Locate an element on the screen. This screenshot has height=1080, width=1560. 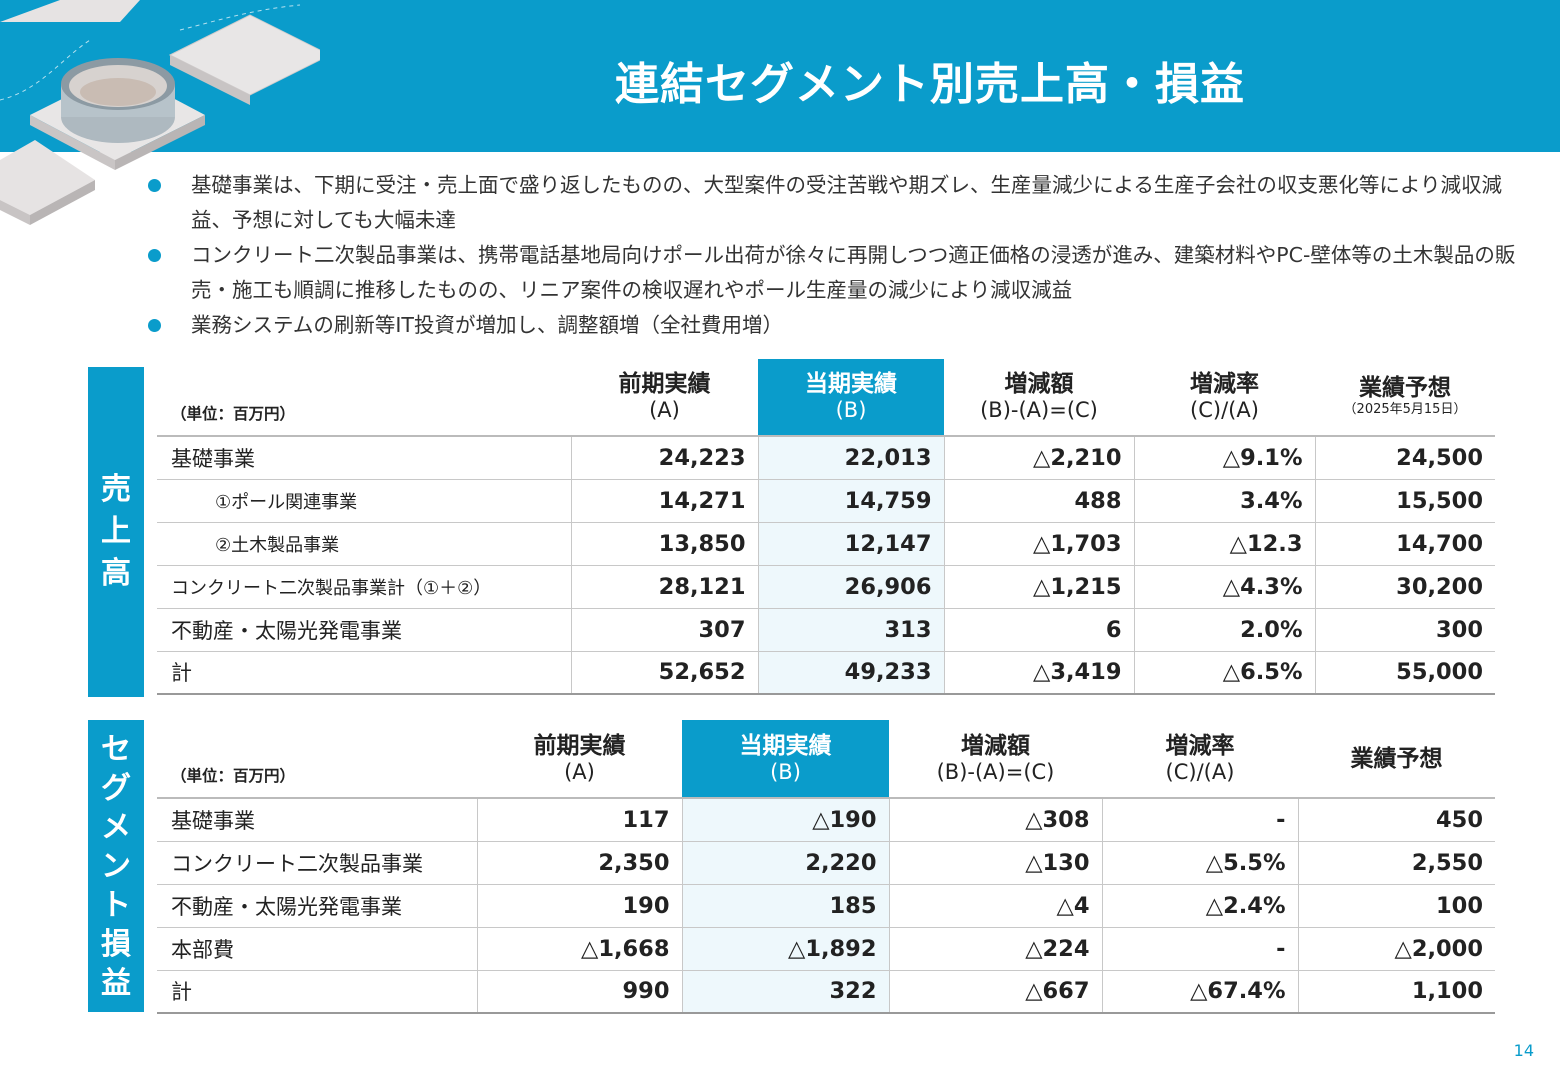
cell-rate: 3.4% is located at coordinates (1224, 500).